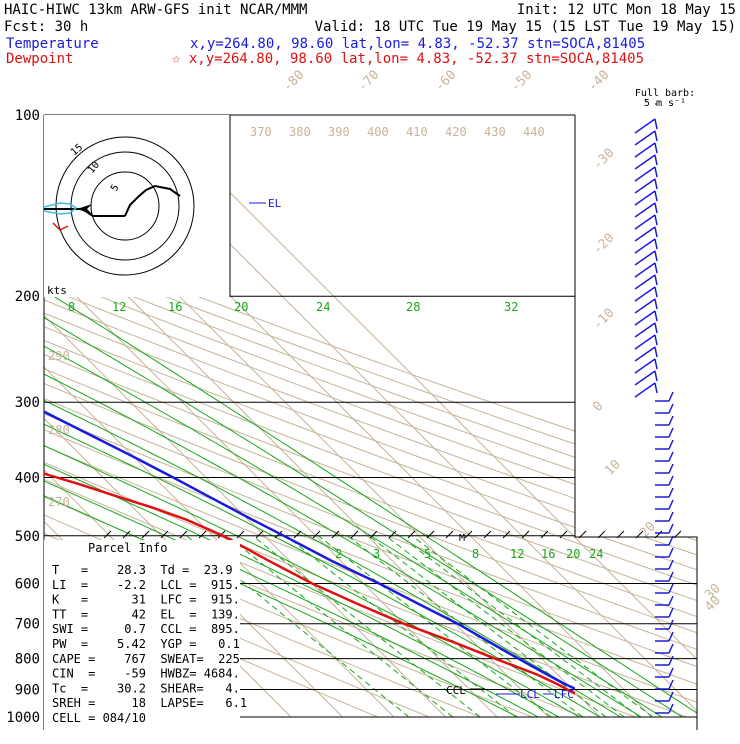 This screenshot has height=744, width=740. I want to click on parcel-info-row: SWI = 0.7 CCL = 895., so click(146, 629).